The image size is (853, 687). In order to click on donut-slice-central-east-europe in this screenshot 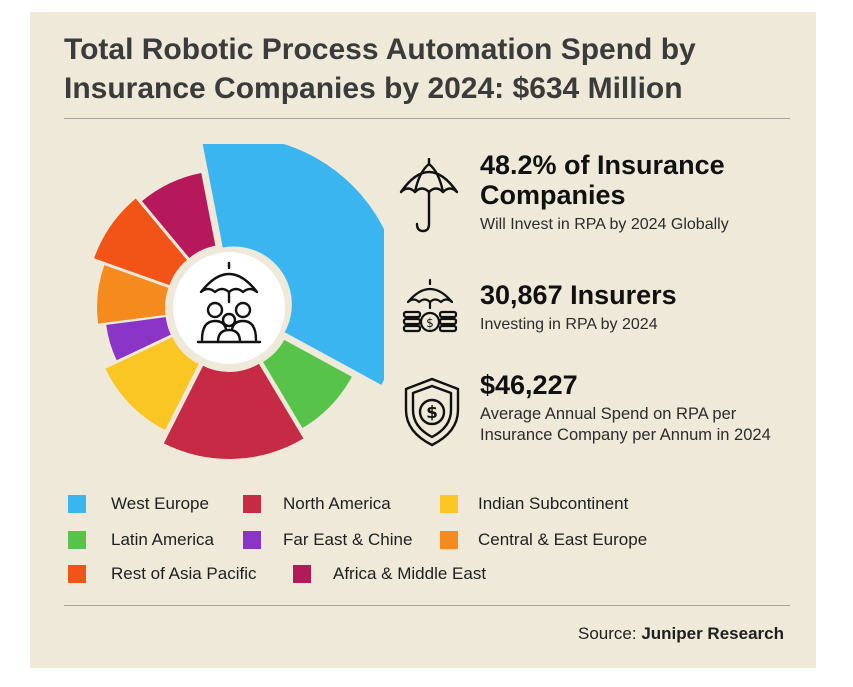, I will do `click(133, 294)`.